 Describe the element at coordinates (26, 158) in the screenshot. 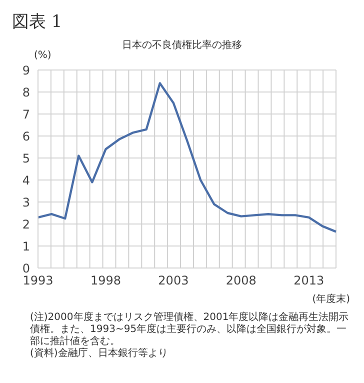

I see `y-tick-label: 5` at that location.